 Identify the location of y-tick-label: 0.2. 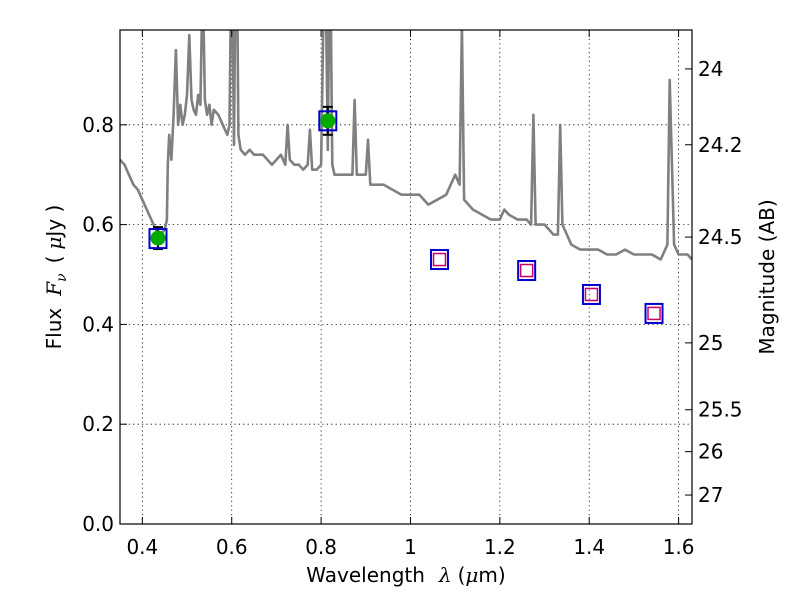
(98, 424).